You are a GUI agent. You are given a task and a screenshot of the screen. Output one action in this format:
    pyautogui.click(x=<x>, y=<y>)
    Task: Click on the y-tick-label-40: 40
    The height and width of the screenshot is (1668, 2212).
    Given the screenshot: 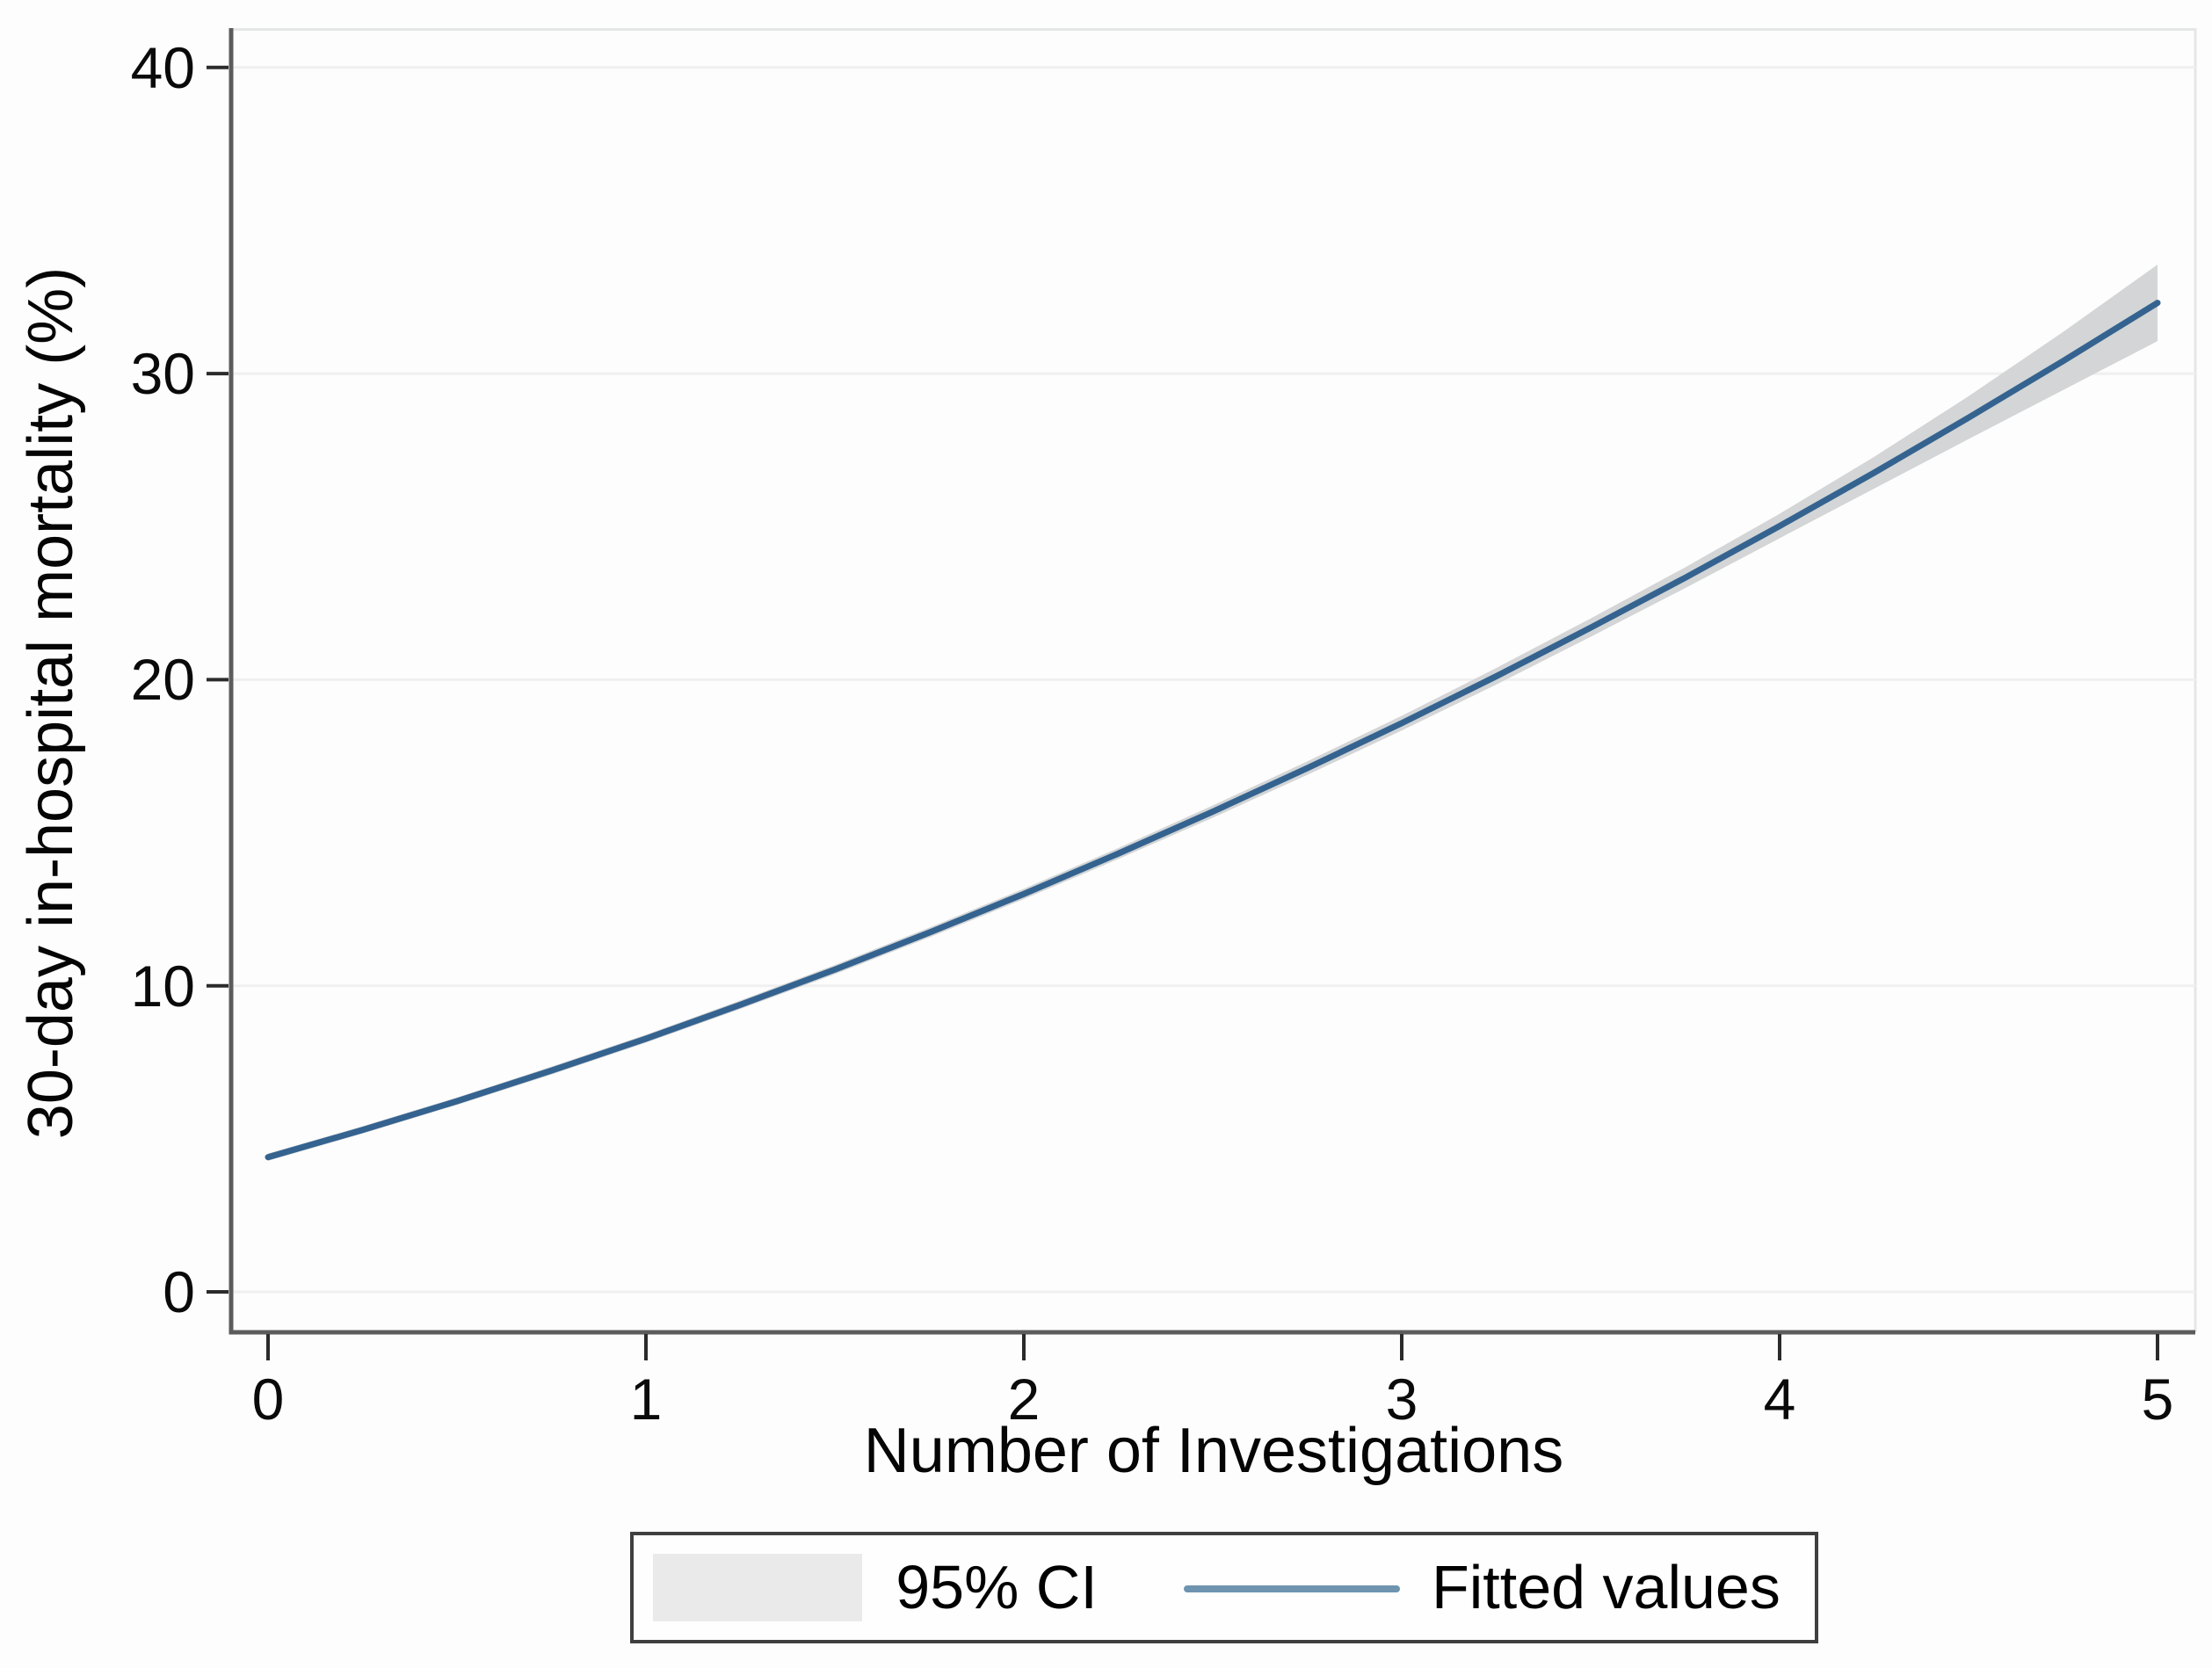 What is the action you would take?
    pyautogui.click(x=163, y=67)
    